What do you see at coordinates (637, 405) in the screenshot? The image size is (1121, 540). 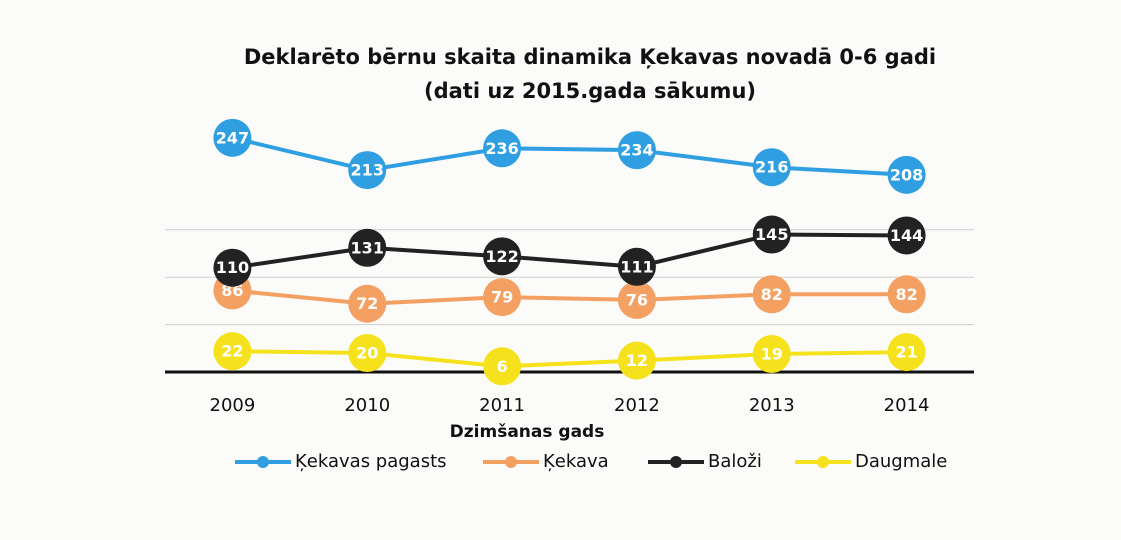 I see `x-tick-label: 2012` at bounding box center [637, 405].